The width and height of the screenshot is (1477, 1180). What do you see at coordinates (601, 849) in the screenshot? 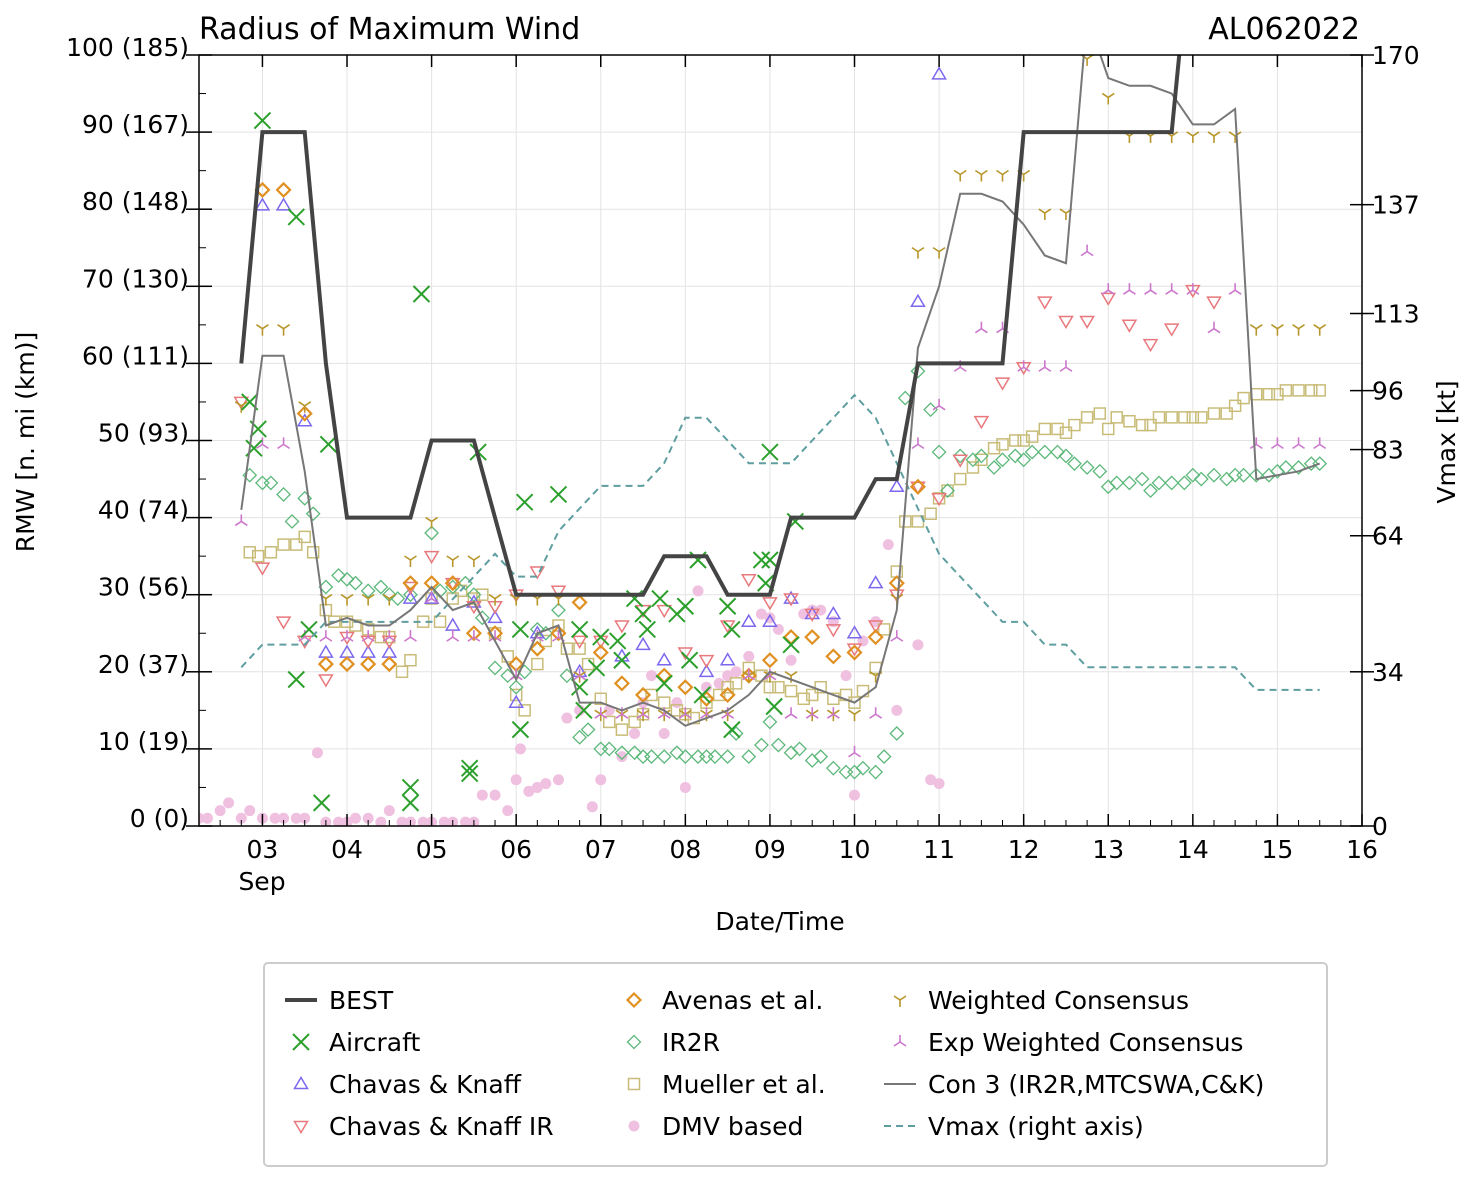
I see `x-tick-label: 07` at bounding box center [601, 849].